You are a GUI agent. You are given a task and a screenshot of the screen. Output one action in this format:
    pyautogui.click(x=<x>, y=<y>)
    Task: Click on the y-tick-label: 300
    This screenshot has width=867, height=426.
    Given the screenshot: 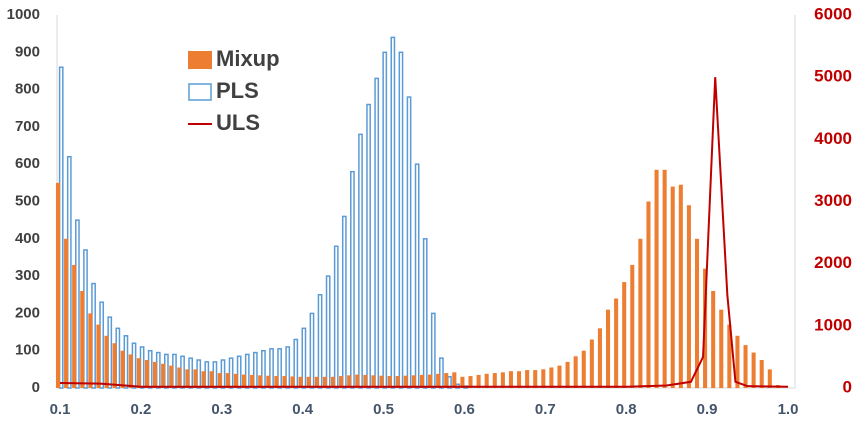 What is the action you would take?
    pyautogui.click(x=27, y=275)
    